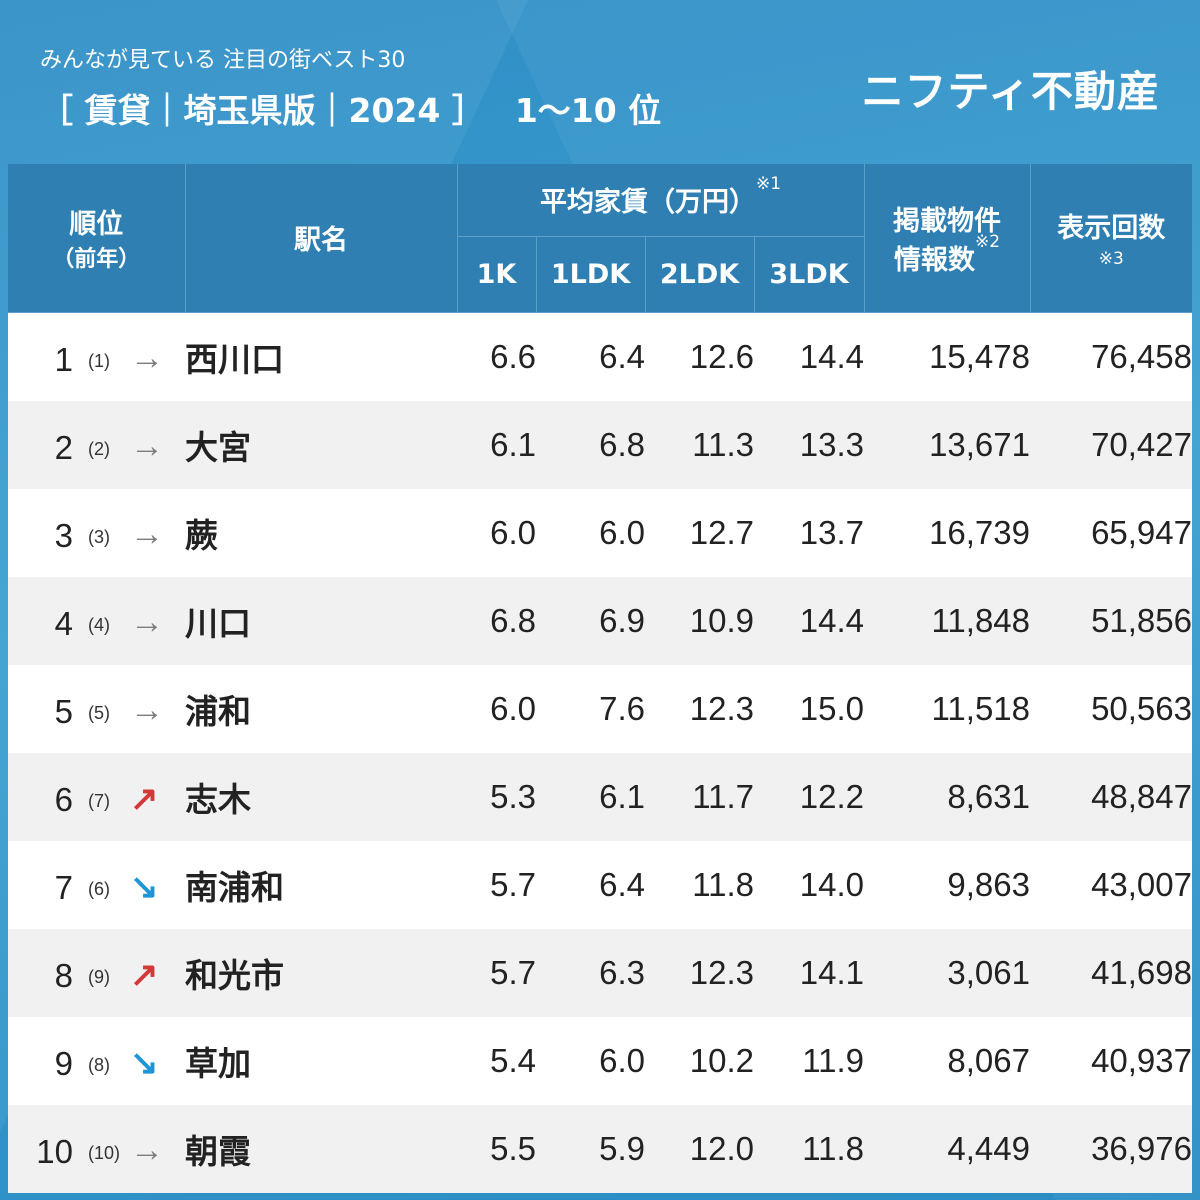 The height and width of the screenshot is (1200, 1200). I want to click on page-subtitle: みんなが見ている 注目の街ベスト30, so click(223, 60).